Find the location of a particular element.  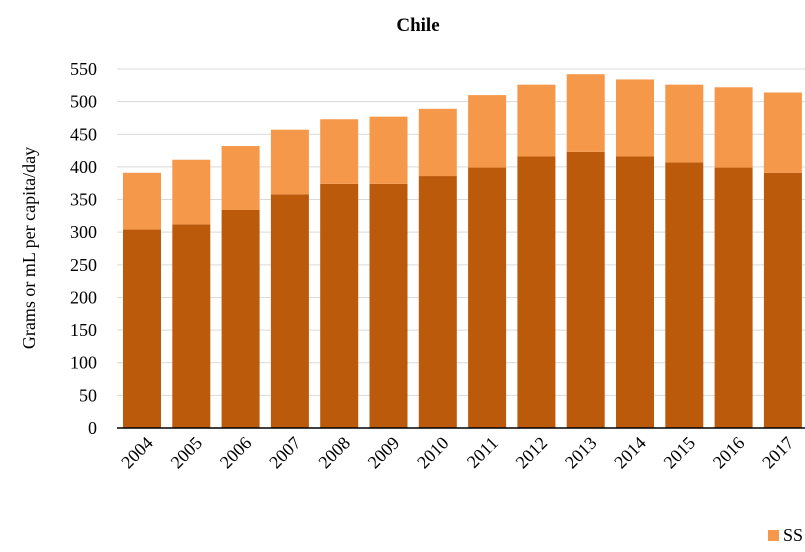

x-tick-label-2016: 2016 is located at coordinates (729, 453).